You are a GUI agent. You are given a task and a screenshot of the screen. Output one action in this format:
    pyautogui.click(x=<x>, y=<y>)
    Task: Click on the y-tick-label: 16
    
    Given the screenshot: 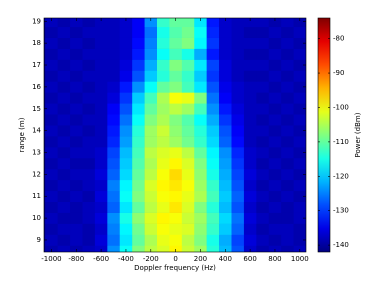 What is the action you would take?
    pyautogui.click(x=36, y=87)
    